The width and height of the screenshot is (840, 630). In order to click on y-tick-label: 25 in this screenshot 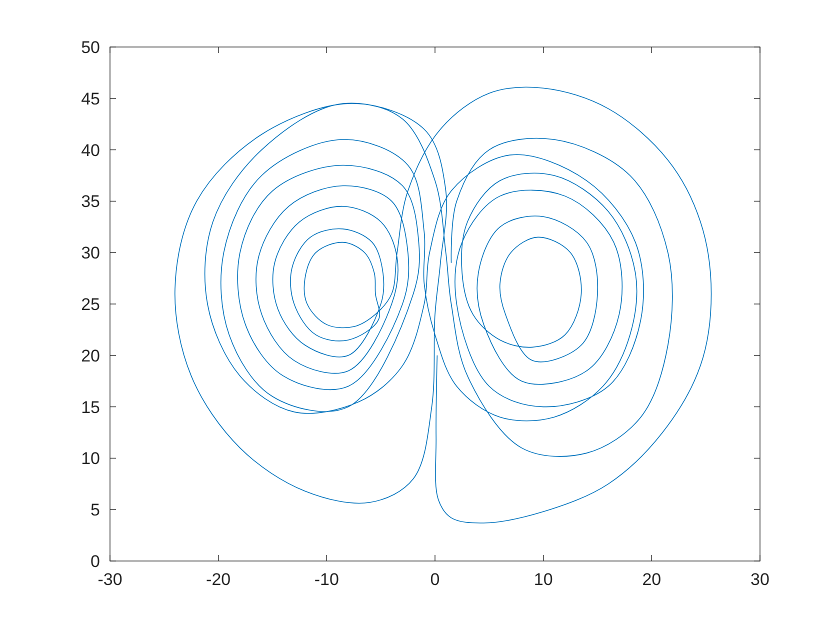, I will do `click(90, 304)`.